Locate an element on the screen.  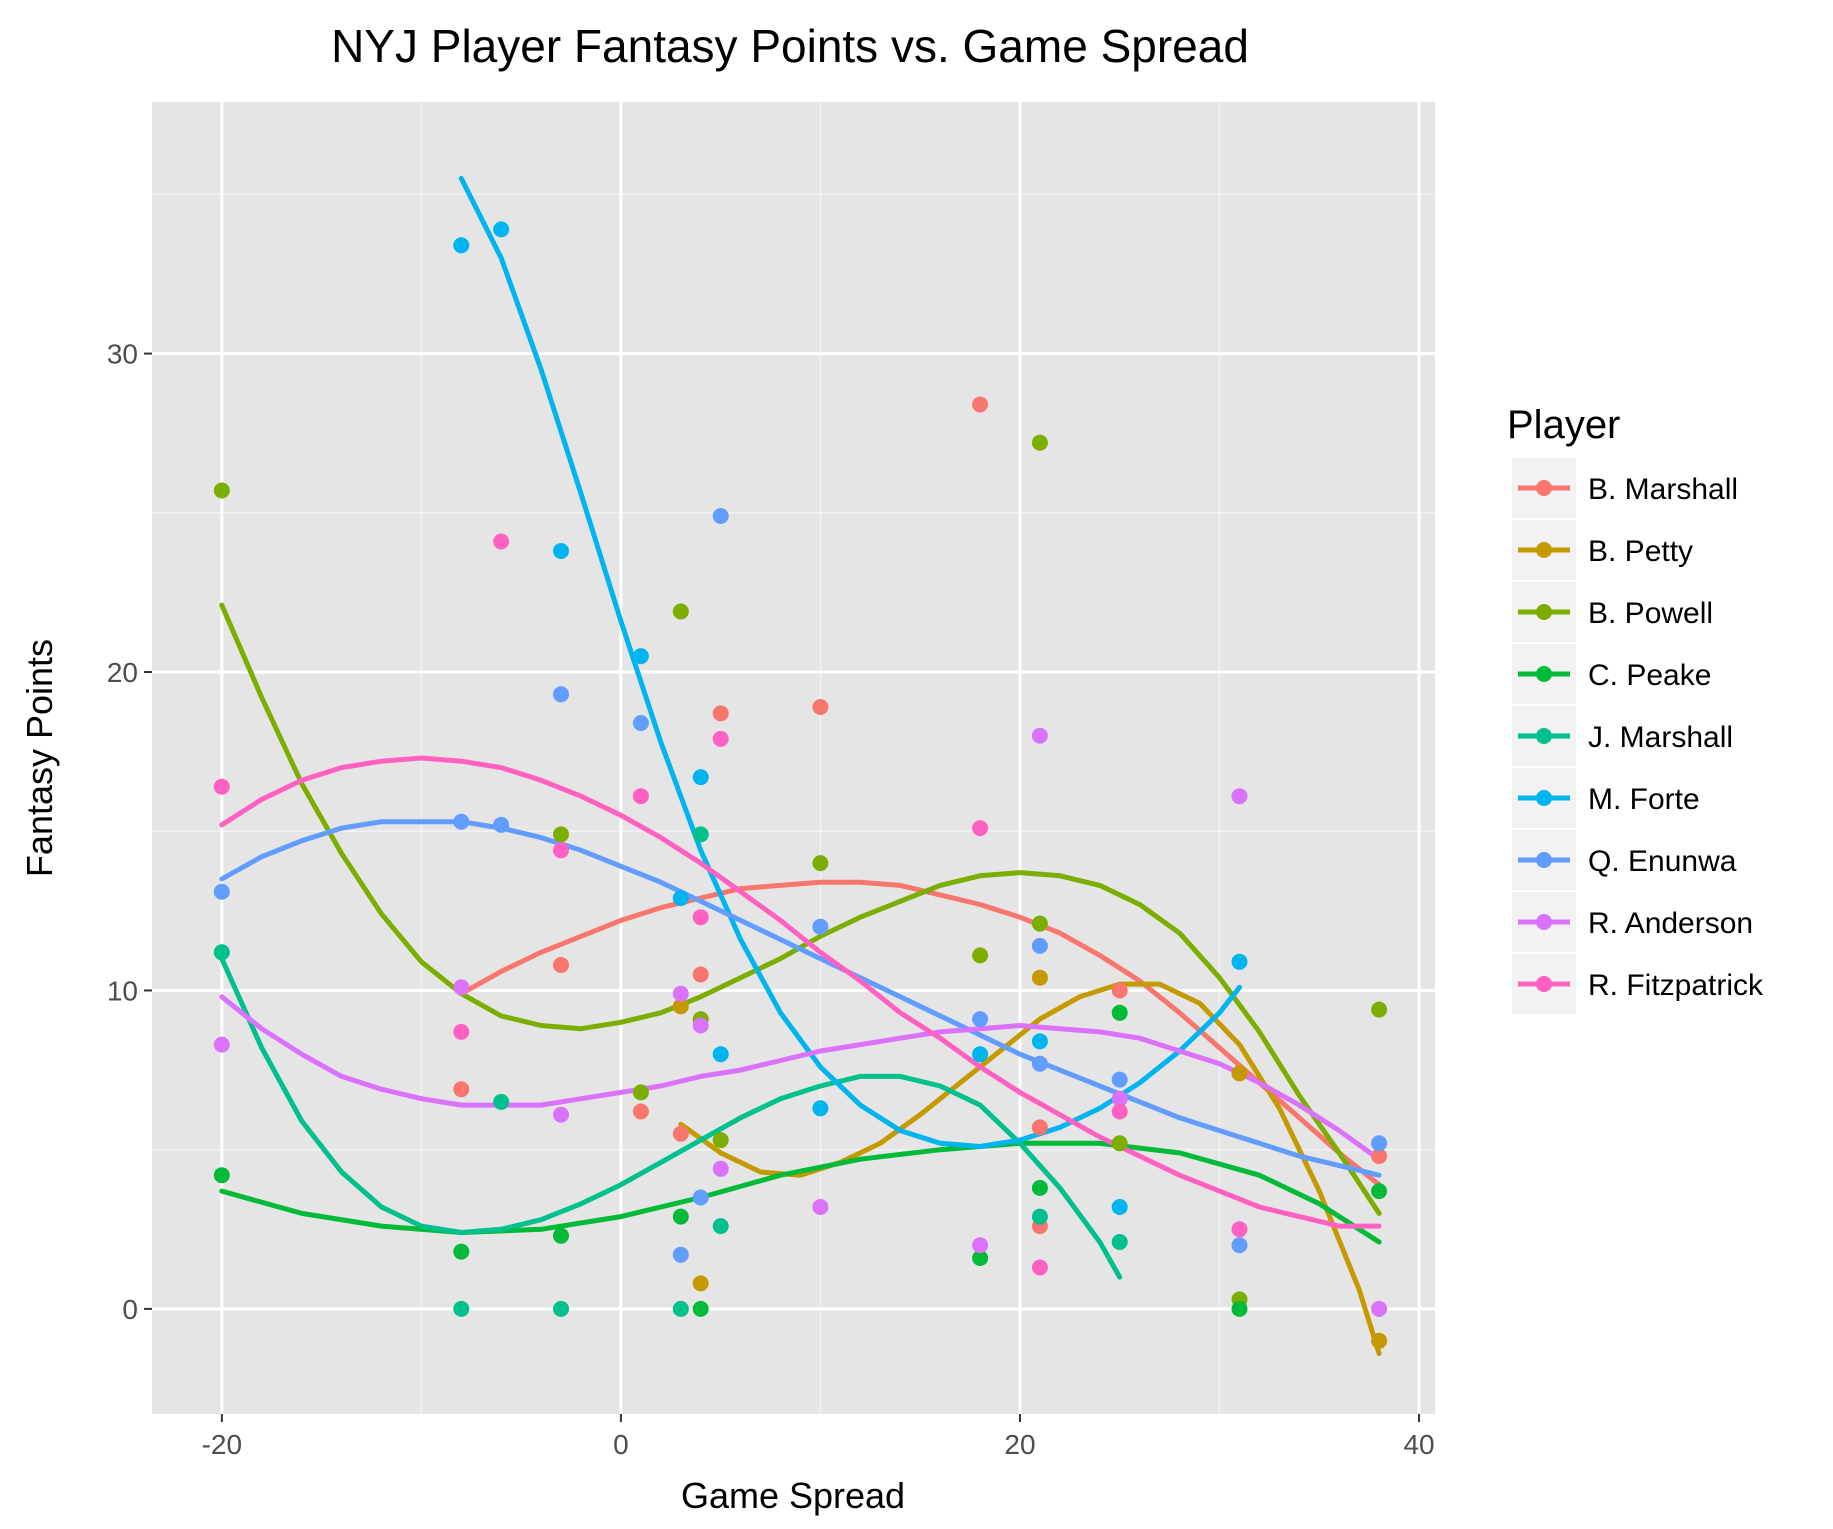
legend-label: R. Fitzpatrick is located at coordinates (1676, 985).